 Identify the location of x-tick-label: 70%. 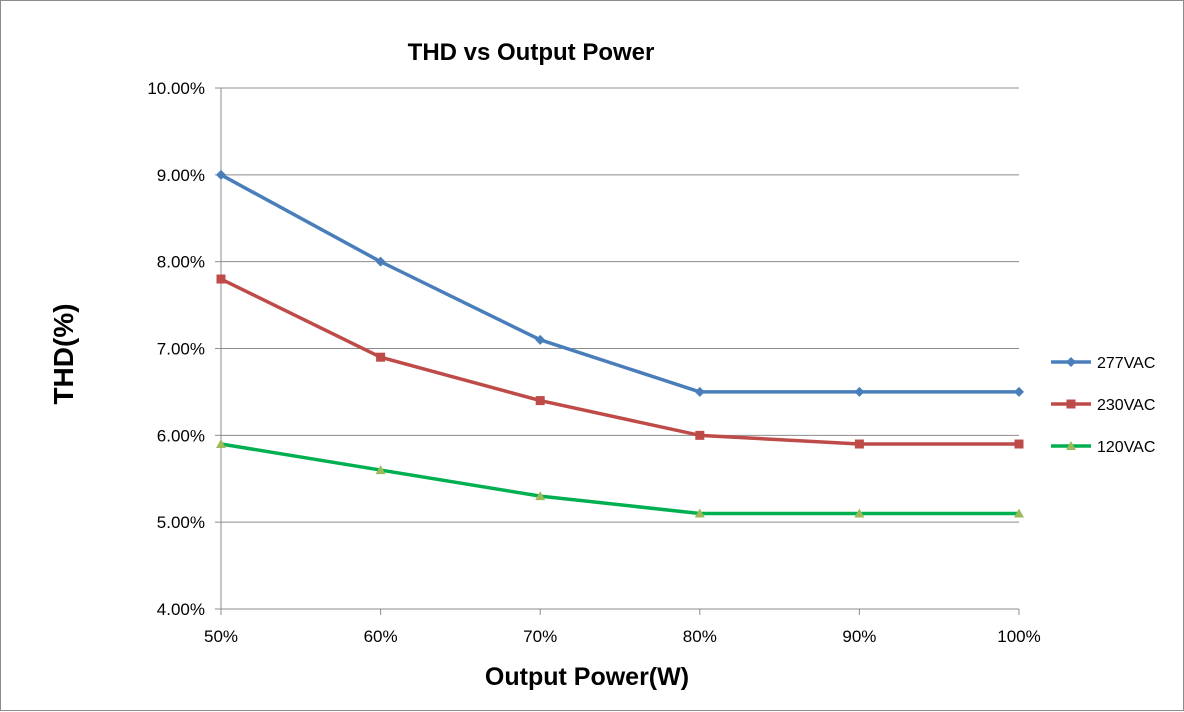
(540, 636).